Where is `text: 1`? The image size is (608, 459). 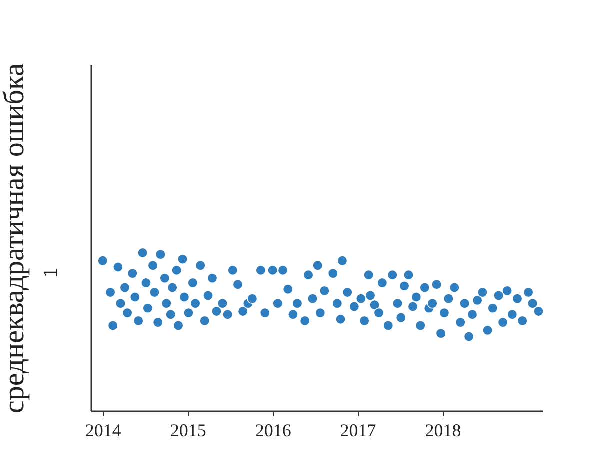 text: 1 is located at coordinates (51, 273).